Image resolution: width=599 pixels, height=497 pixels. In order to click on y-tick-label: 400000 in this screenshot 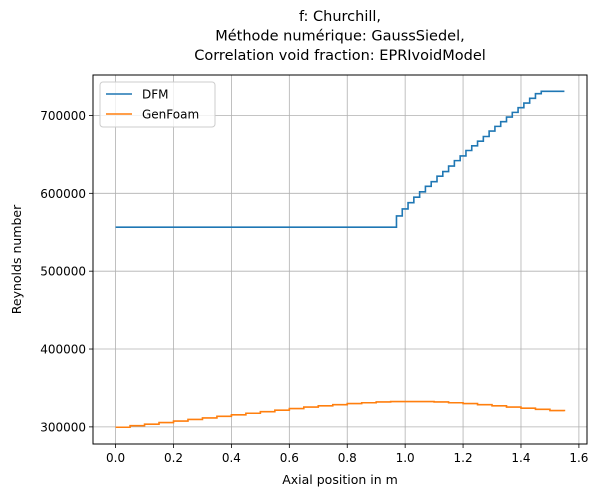, I will do `click(63, 350)`.